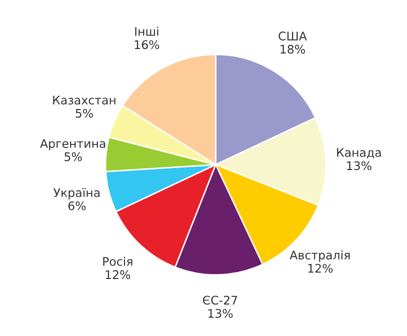  What do you see at coordinates (146, 31) in the screenshot?
I see `slice-label: Інші` at bounding box center [146, 31].